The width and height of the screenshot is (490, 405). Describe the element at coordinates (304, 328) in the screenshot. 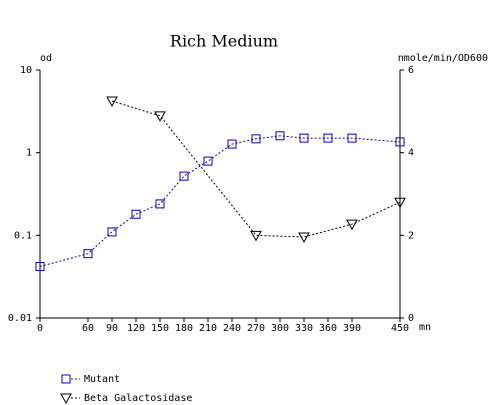

I see `x-tick-label: 330` at that location.